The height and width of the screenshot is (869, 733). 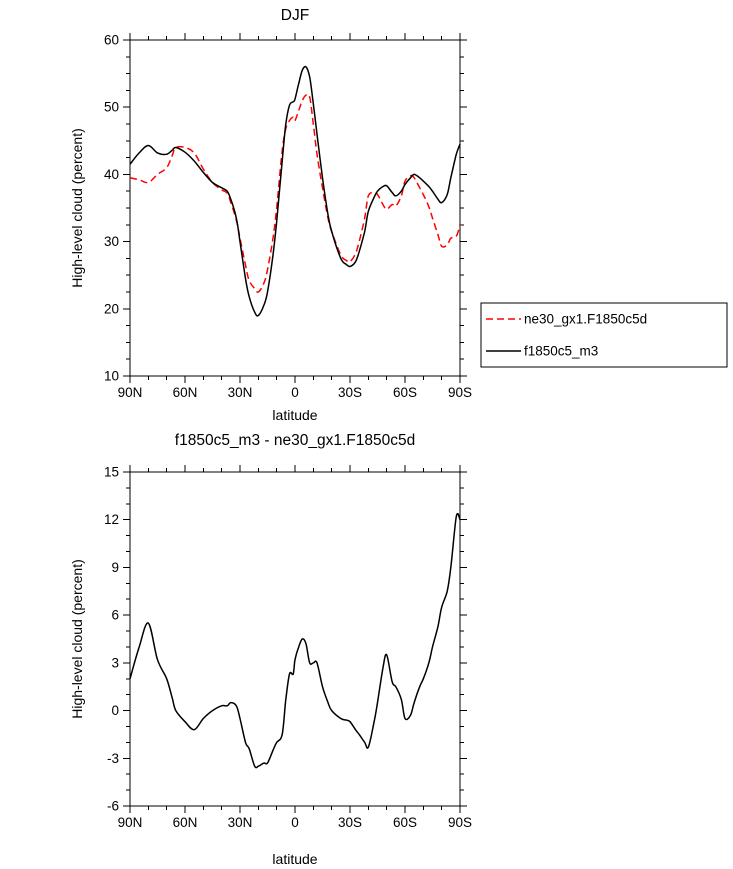 I want to click on top-chart-title: DJF, so click(x=295, y=15).